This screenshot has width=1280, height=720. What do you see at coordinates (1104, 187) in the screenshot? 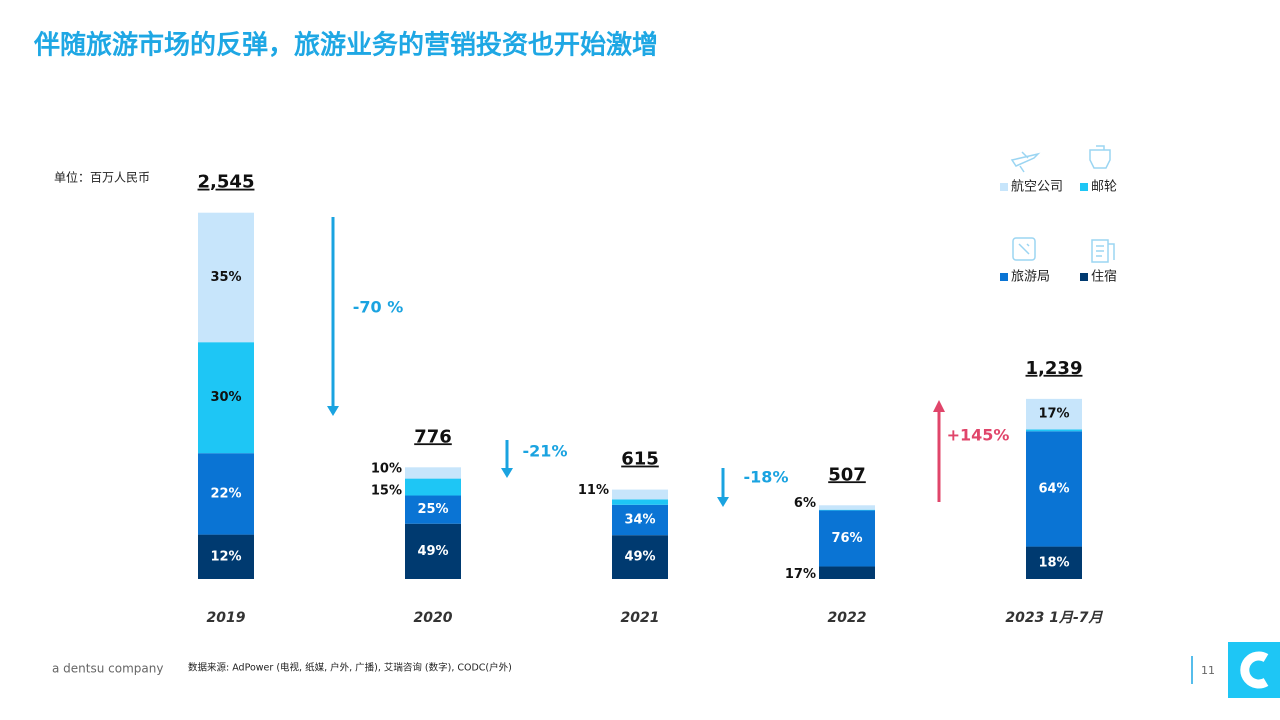
I see `legend-label: 邮轮` at bounding box center [1104, 187].